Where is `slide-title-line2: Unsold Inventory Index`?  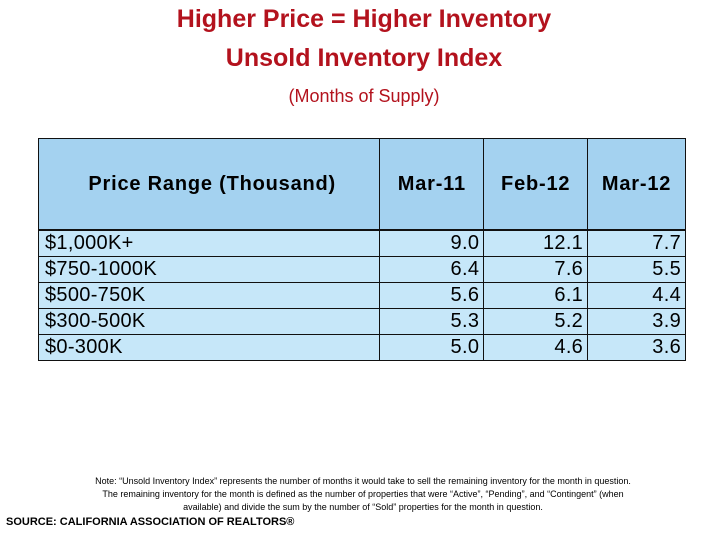
slide-title-line2: Unsold Inventory Index is located at coordinates (364, 58).